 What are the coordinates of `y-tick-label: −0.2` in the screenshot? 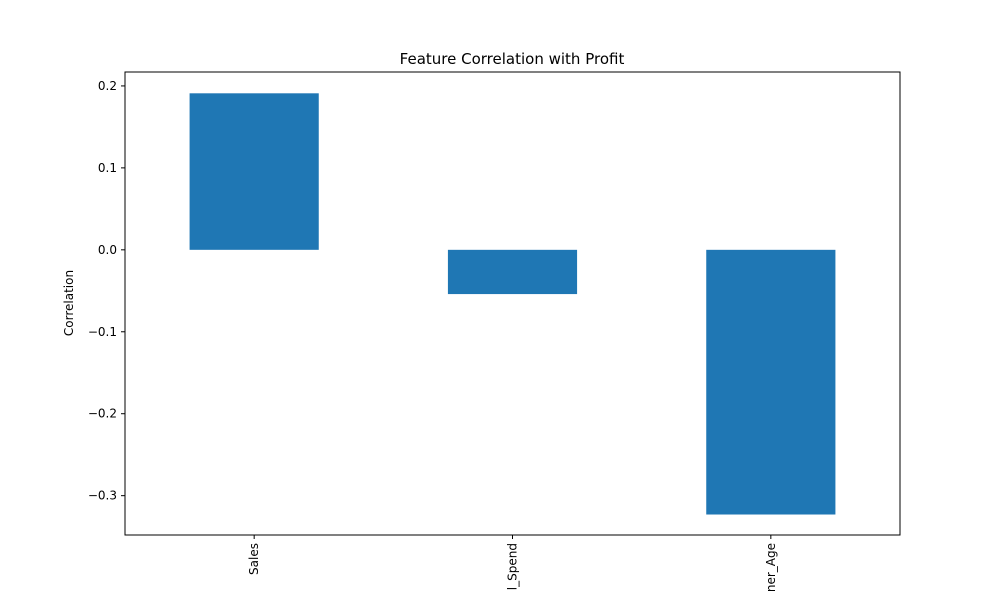 It's located at (102, 414).